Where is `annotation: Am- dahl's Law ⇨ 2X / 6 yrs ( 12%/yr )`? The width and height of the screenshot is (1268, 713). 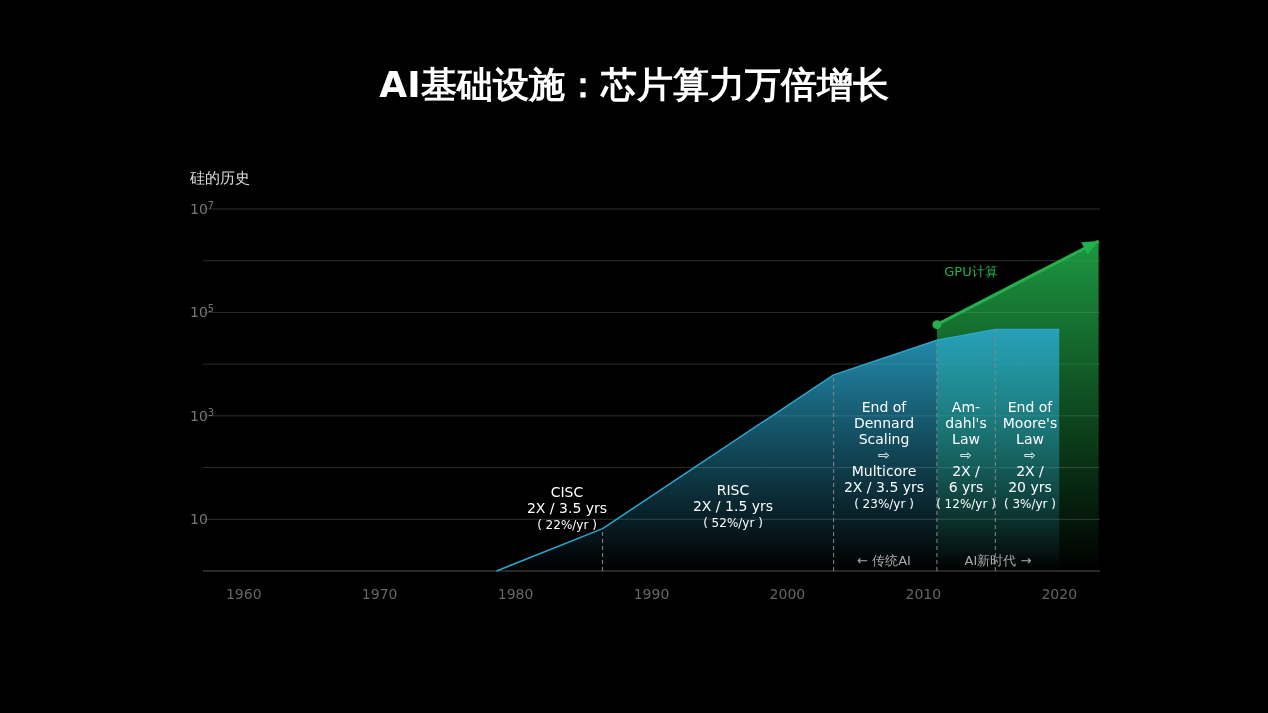 annotation: Am- dahl's Law ⇨ 2X / 6 yrs ( 12%/yr ) is located at coordinates (966, 455).